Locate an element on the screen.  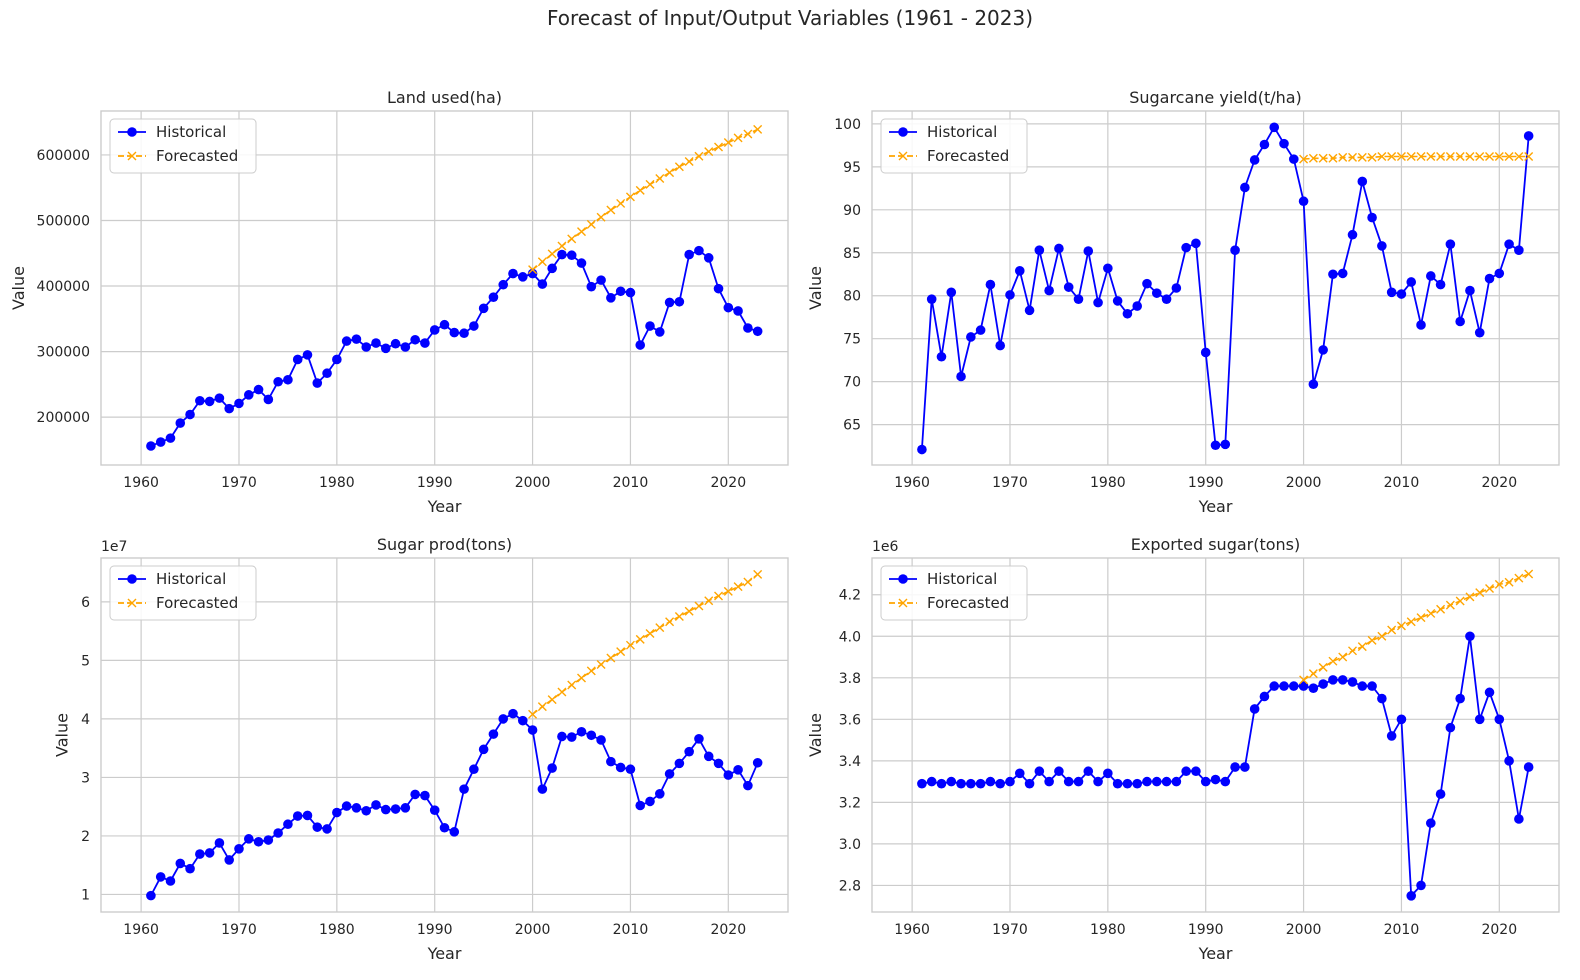
y-tick-label: 4.2 is located at coordinates (850, 596).